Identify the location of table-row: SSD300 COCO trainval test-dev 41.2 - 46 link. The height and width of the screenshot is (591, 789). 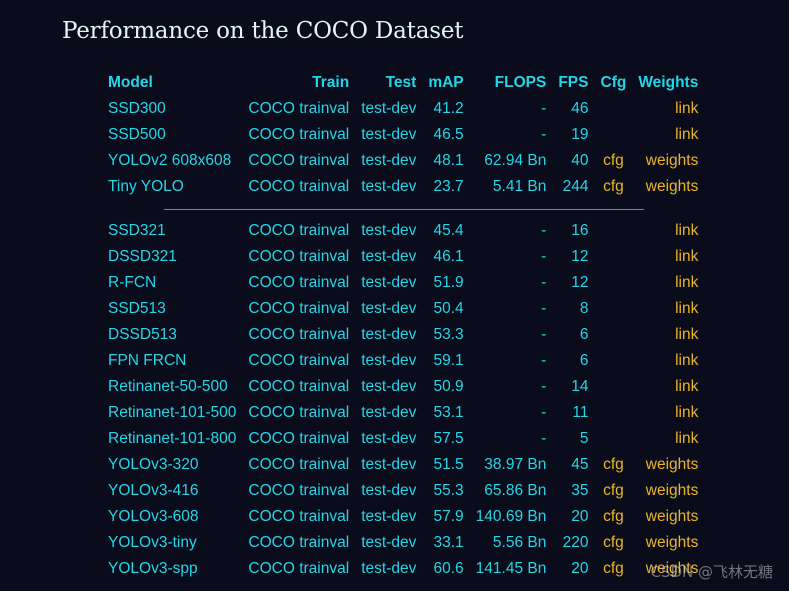
(403, 109).